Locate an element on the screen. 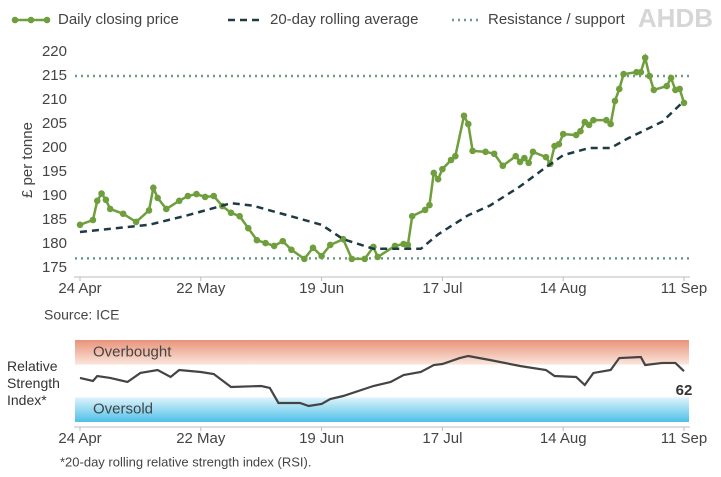  y-tick-label: 195 is located at coordinates (54, 171).